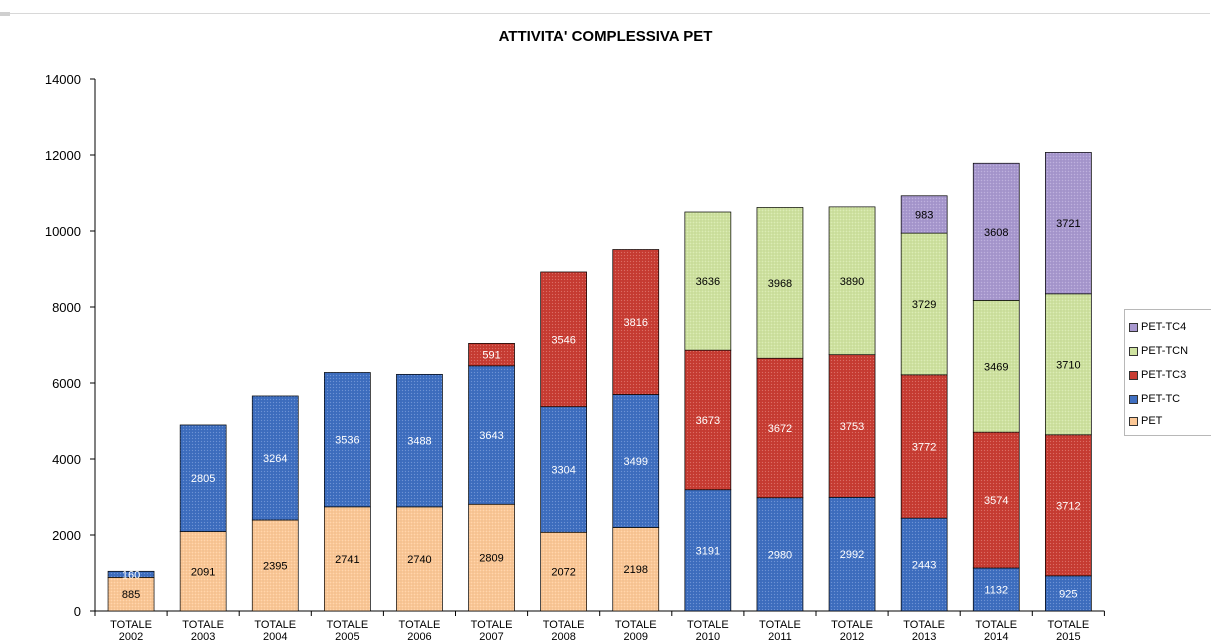 The image size is (1211, 644). What do you see at coordinates (1152, 421) in the screenshot?
I see `legend-label: PET` at bounding box center [1152, 421].